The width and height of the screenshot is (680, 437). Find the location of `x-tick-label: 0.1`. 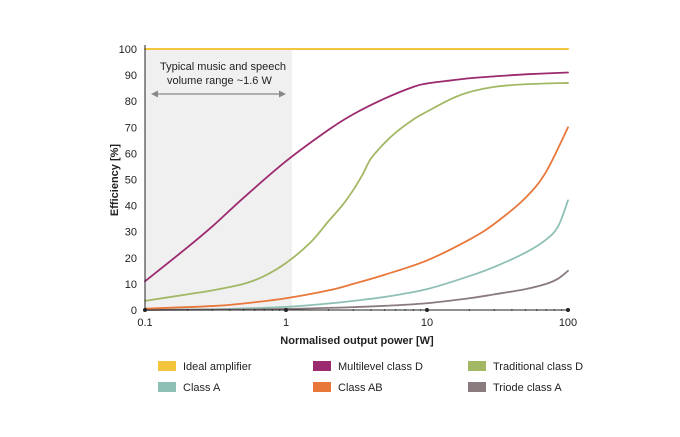

x-tick-label: 0.1 is located at coordinates (144, 323).